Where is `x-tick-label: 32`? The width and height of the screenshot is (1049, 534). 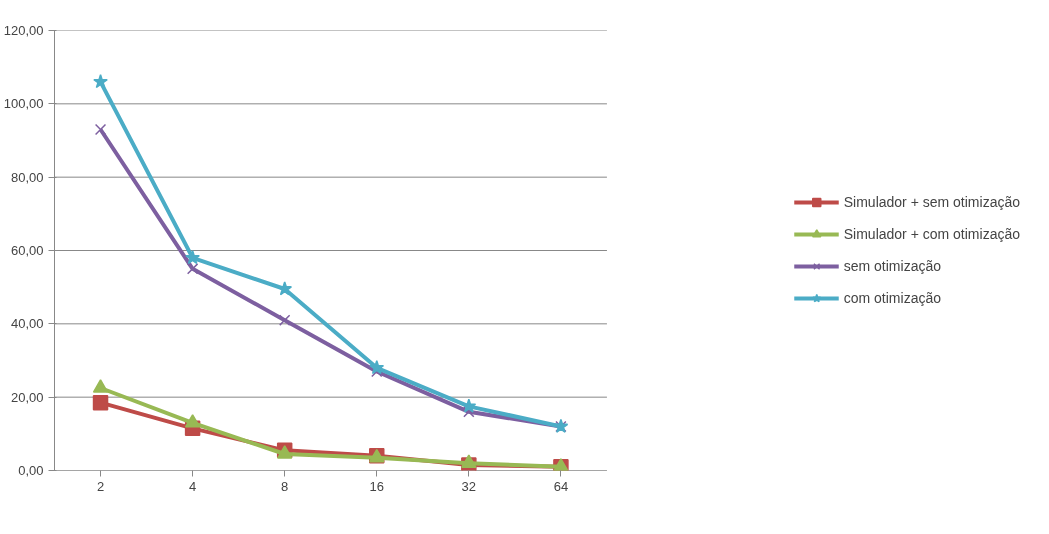
x-tick-label: 32 is located at coordinates (469, 486).